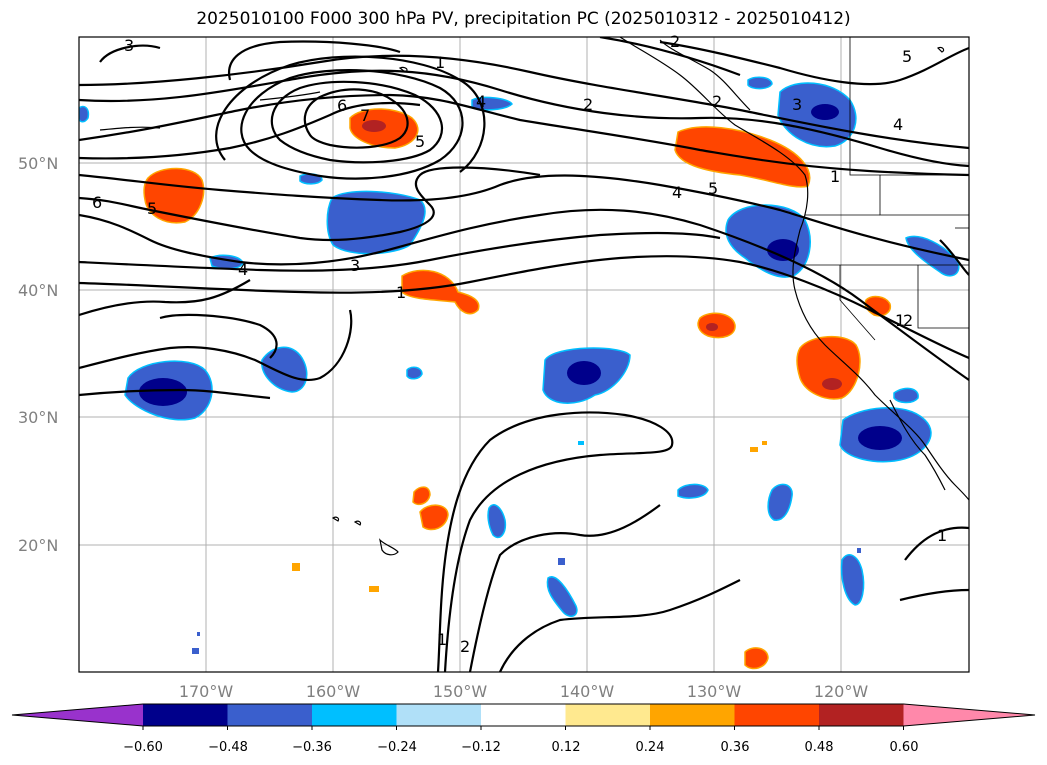 The width and height of the screenshot is (1047, 765). Describe the element at coordinates (735, 747) in the screenshot. I see `colorbar-tick: 0.36` at that location.